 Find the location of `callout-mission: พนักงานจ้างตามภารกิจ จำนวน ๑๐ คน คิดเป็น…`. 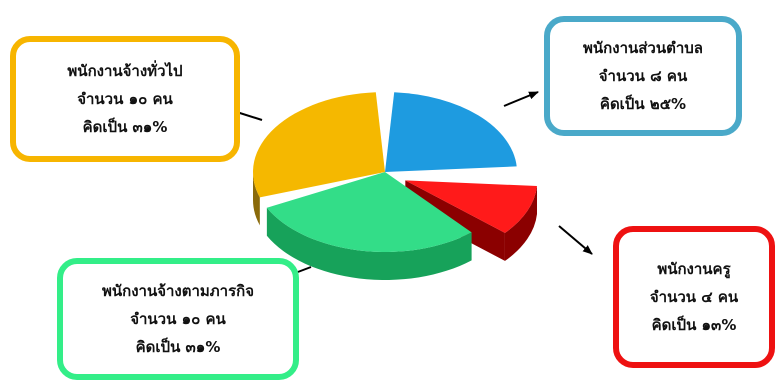

callout-mission: พนักงานจ้างตามภารกิจ จำนวน ๑๐ คน คิดเป็น… is located at coordinates (178, 319).